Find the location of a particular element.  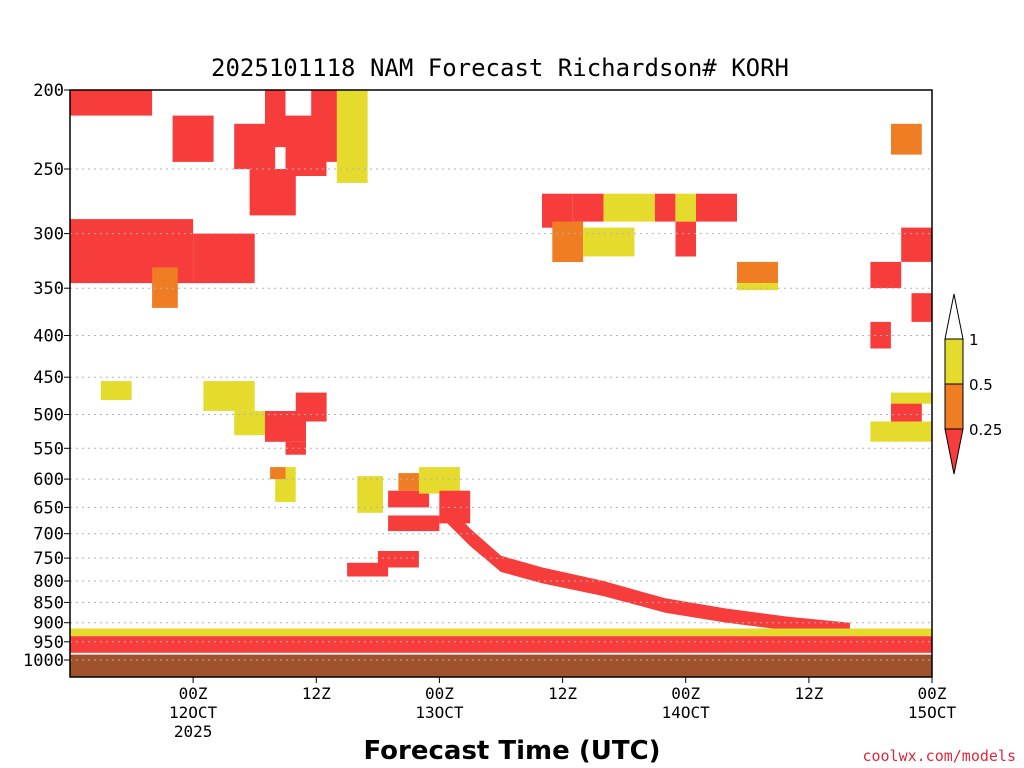

y-tick-label: 200 is located at coordinates (48, 91).